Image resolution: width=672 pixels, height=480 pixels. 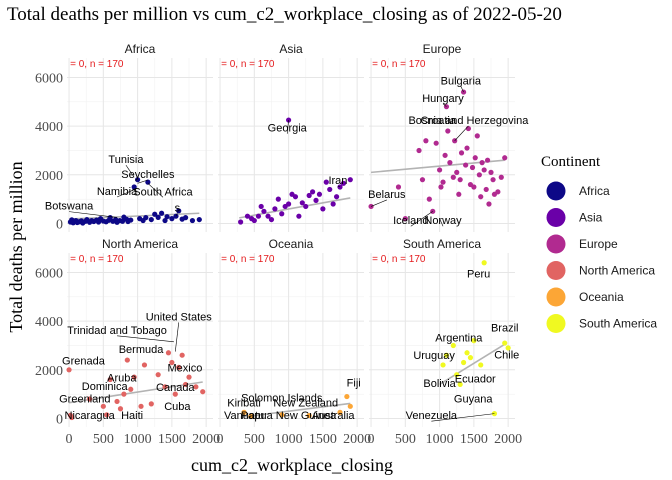 I want to click on point-label: Haiti, so click(x=132, y=416).